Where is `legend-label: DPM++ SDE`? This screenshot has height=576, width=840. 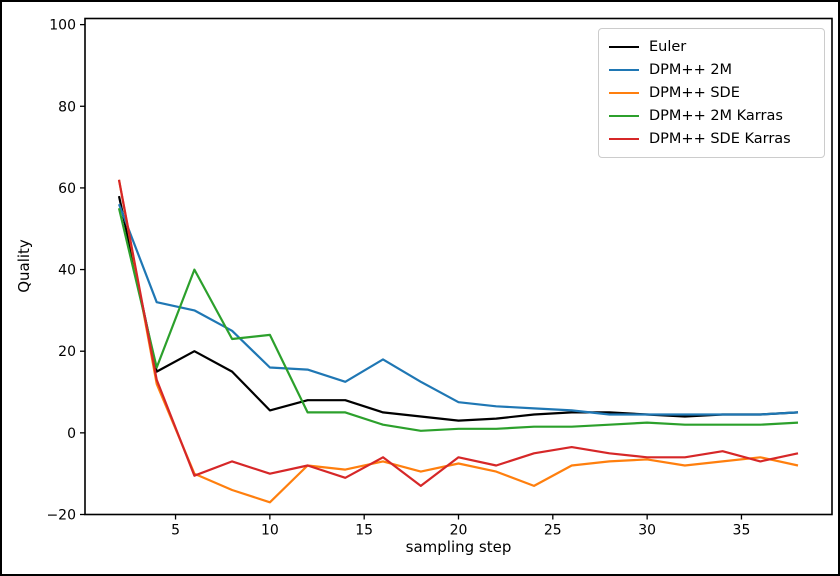 legend-label: DPM++ SDE is located at coordinates (694, 93).